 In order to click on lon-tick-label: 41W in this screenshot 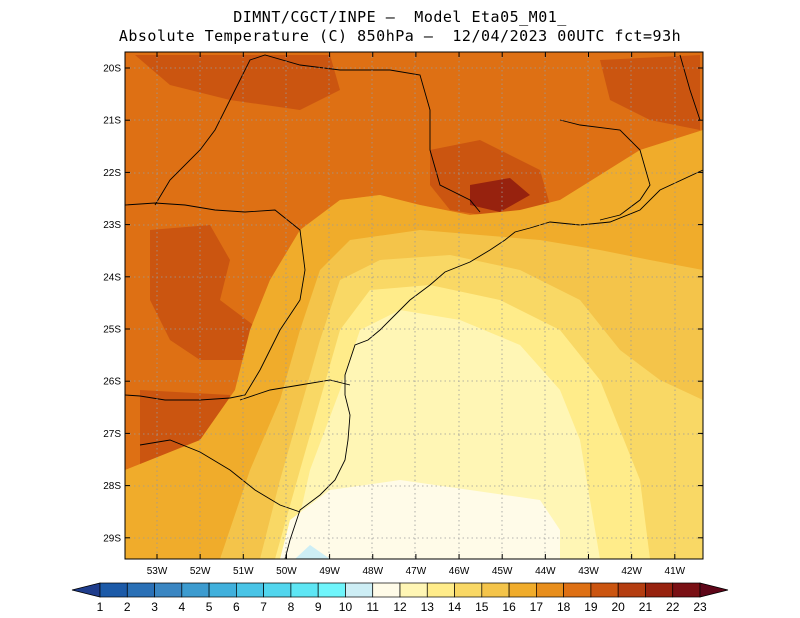, I will do `click(675, 571)`.